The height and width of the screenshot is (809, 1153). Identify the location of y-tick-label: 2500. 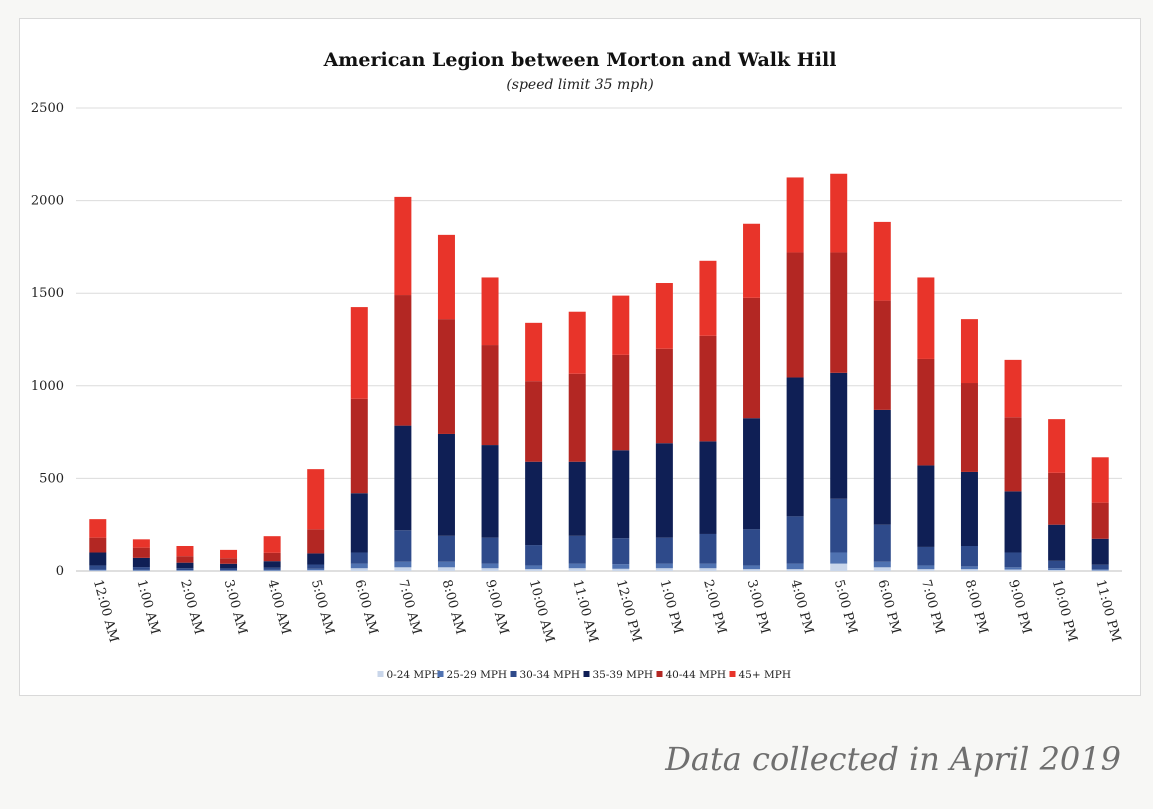
(47, 108).